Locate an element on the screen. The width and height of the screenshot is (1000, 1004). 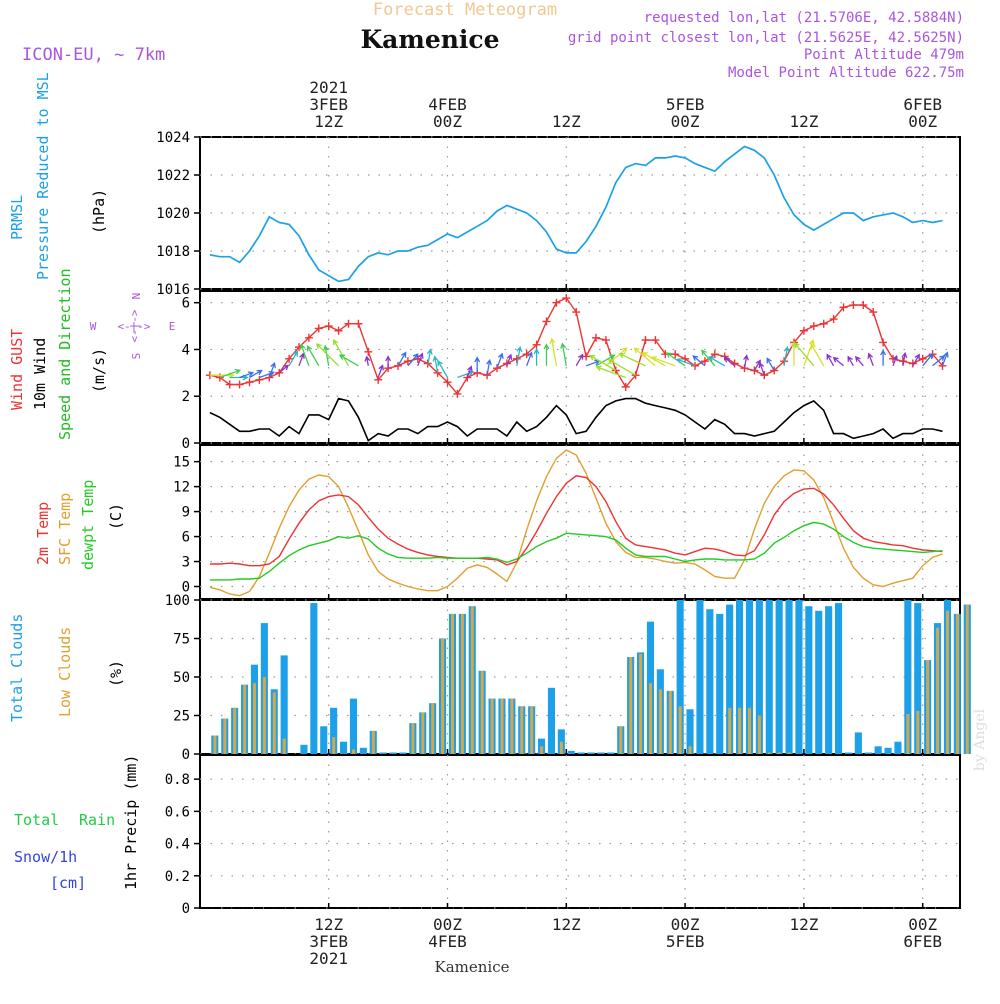
top-time-label: 6FEB is located at coordinates (922, 104).